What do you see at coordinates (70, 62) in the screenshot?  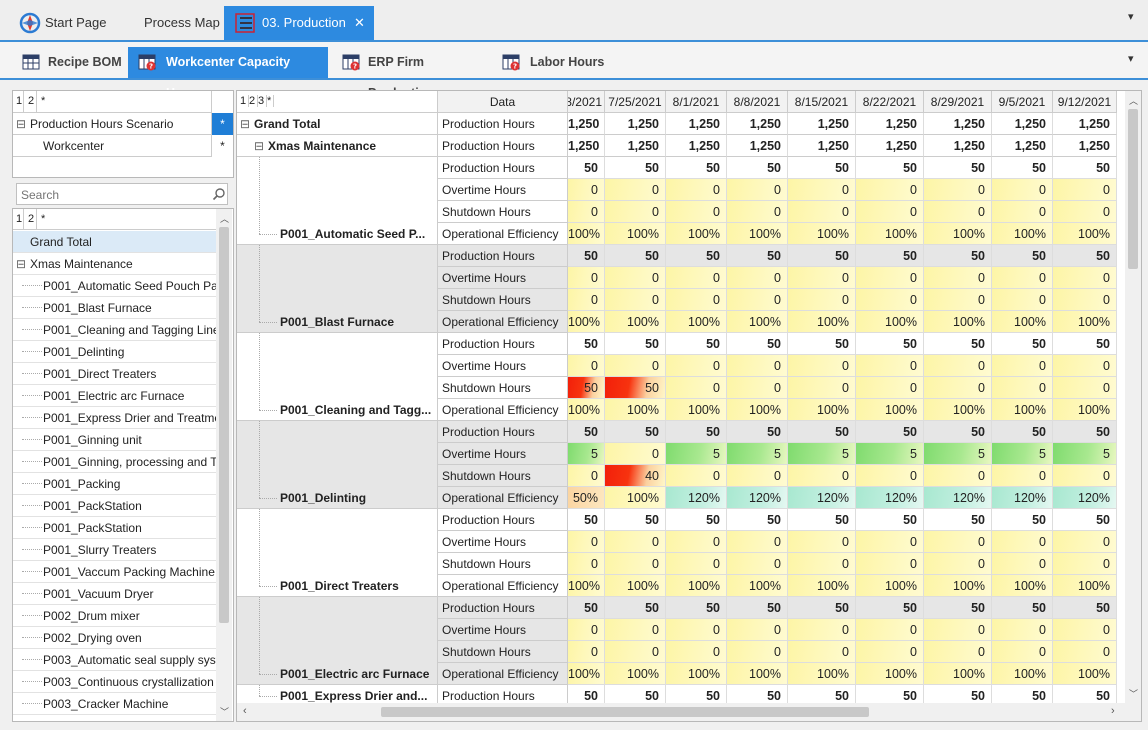 I see `tab-recipe-bom: Recipe BOM` at bounding box center [70, 62].